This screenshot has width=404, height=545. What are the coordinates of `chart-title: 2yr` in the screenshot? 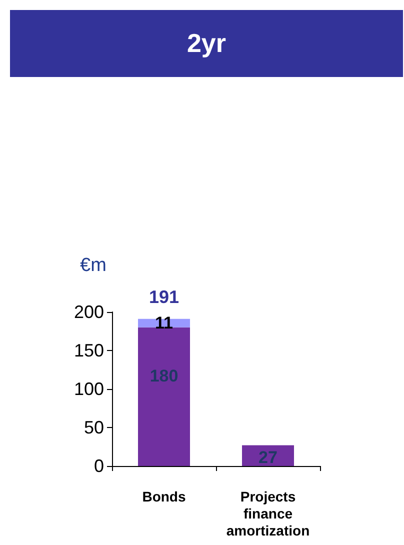 It's located at (206, 43).